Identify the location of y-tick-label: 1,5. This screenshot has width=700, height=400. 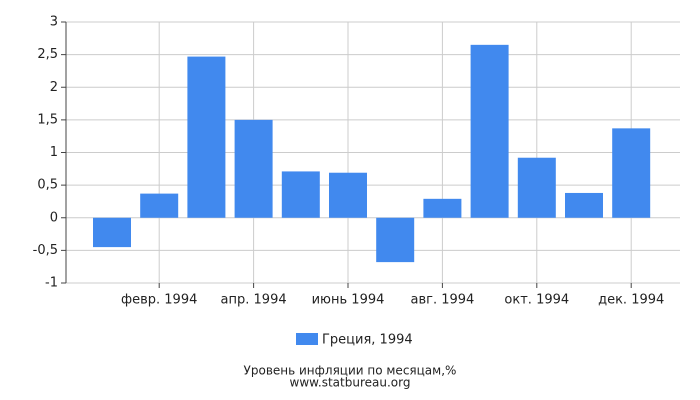
(47, 119).